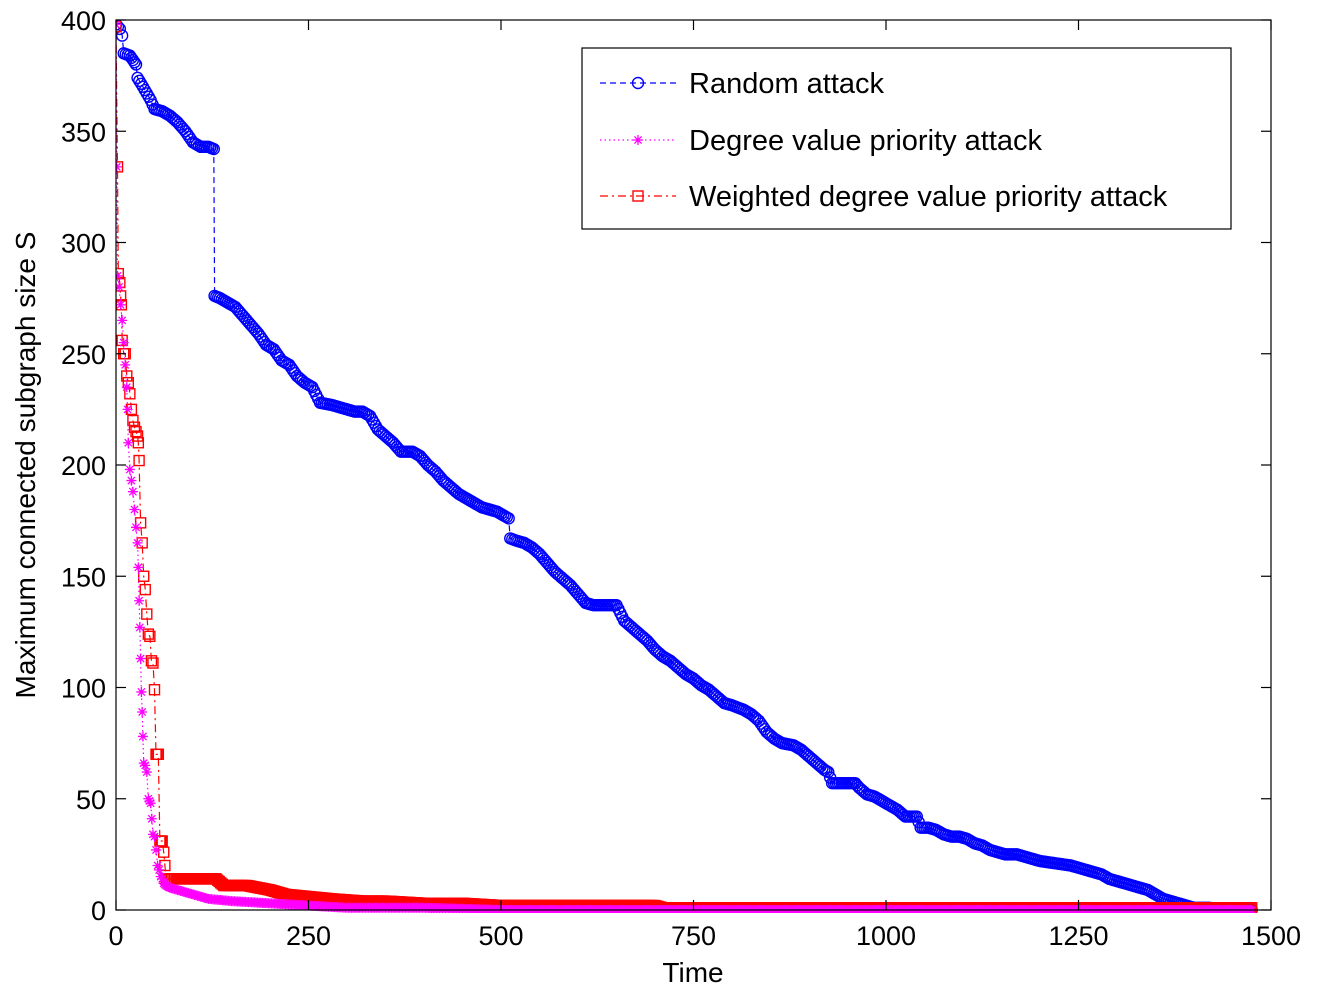 The width and height of the screenshot is (1325, 987). Describe the element at coordinates (91, 800) in the screenshot. I see `y-tick-label: 50` at that location.